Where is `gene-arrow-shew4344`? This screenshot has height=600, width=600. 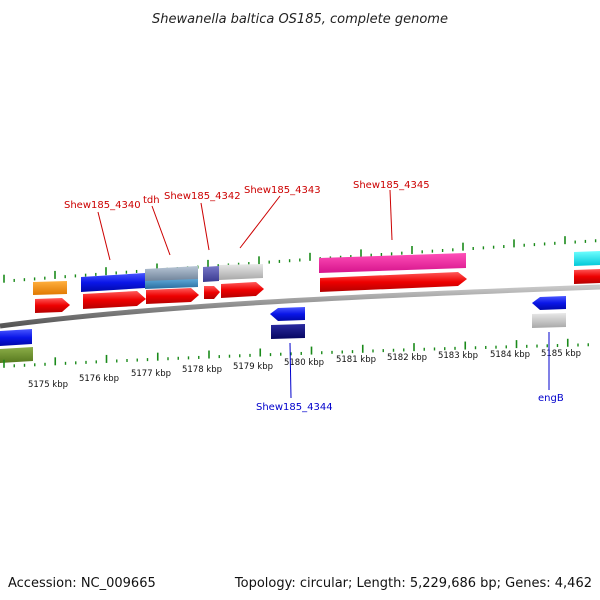 gene-arrow-shew4344 is located at coordinates (287, 314).